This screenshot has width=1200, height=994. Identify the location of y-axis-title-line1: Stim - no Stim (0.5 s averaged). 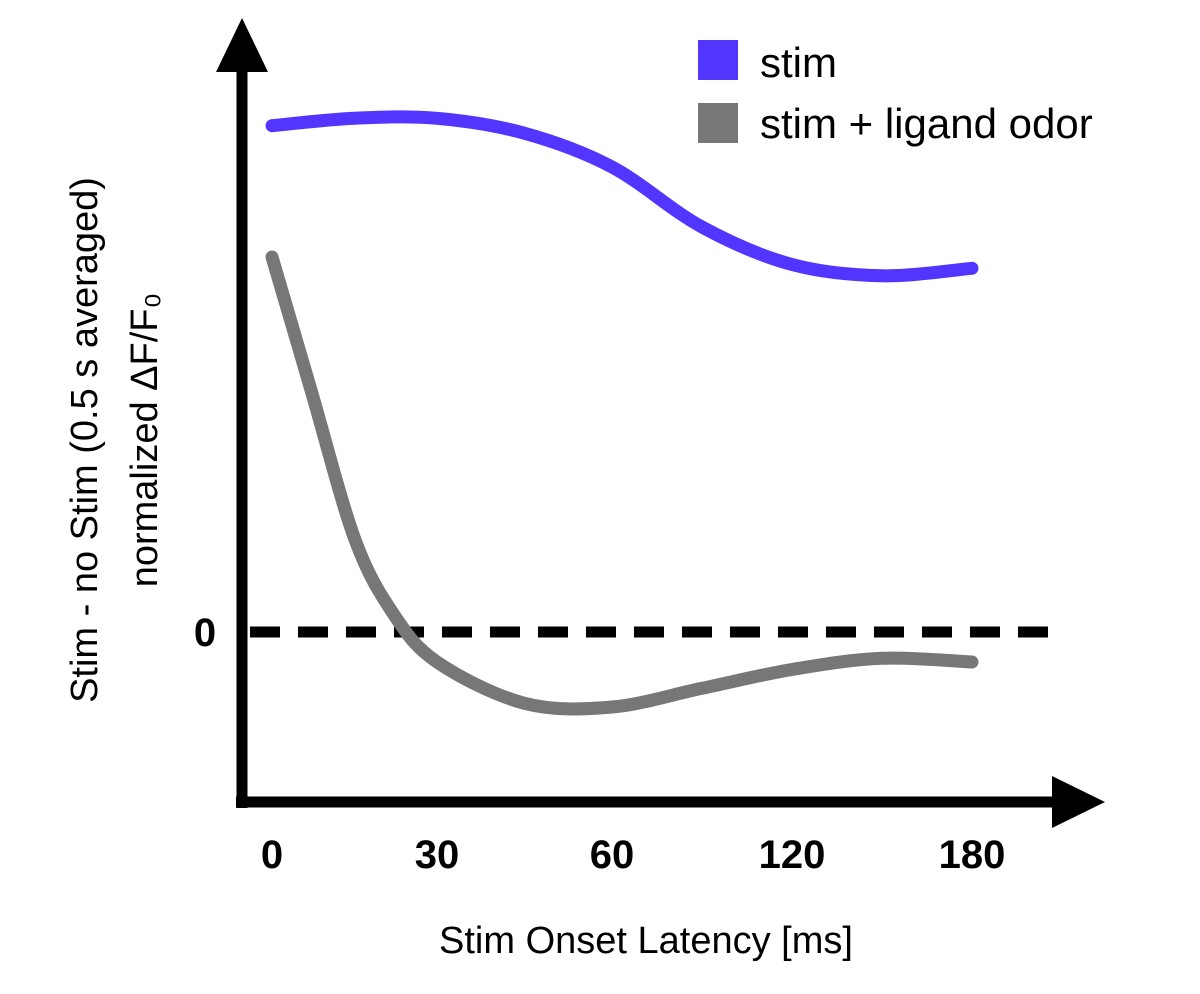
(85, 440).